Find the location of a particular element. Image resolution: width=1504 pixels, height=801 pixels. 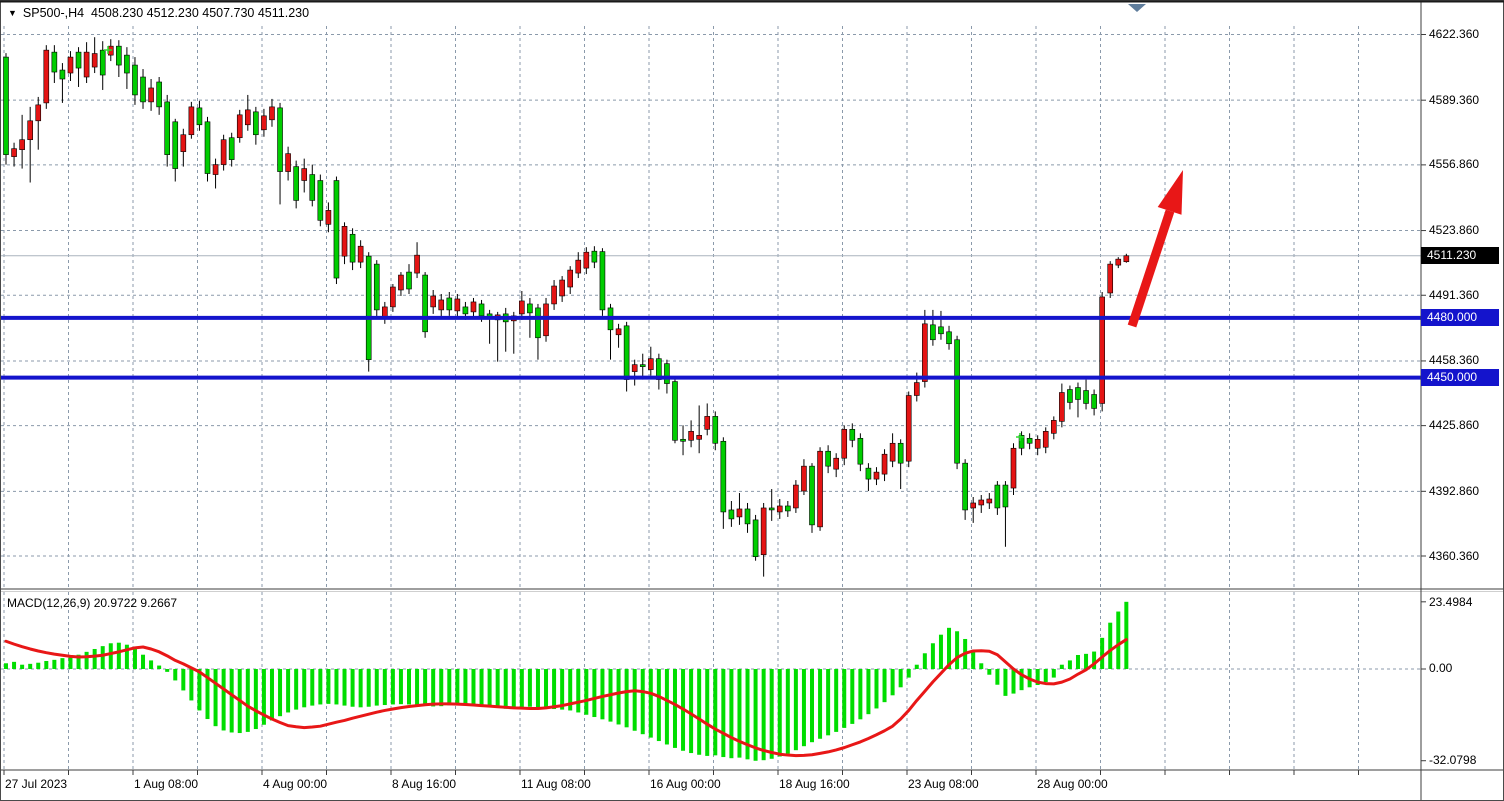

level-4480-label: 4480.000 is located at coordinates (1460, 318).